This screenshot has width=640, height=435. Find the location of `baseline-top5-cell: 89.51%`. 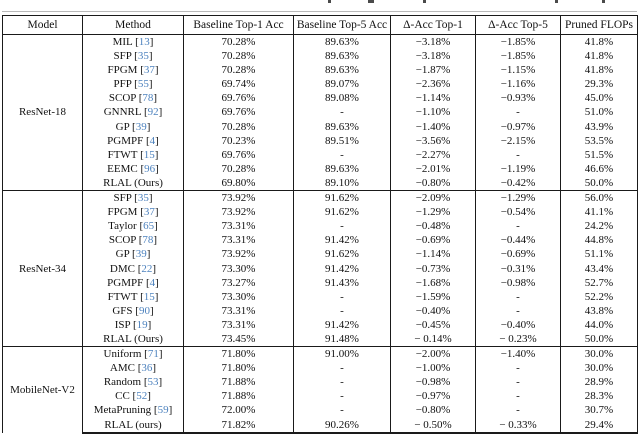

baseline-top5-cell: 89.51% is located at coordinates (342, 140).